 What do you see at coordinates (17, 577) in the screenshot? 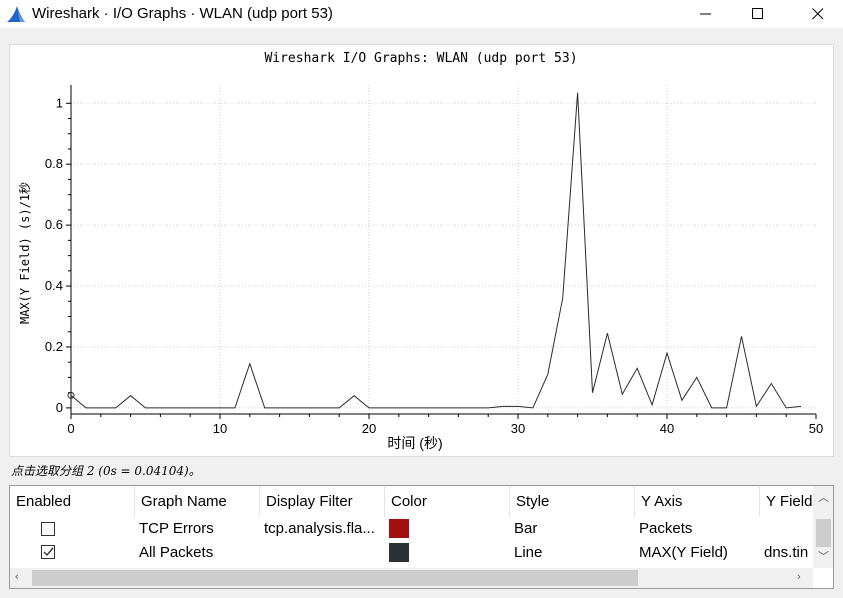
I see `scroll-left-icon: ‹` at bounding box center [17, 577].